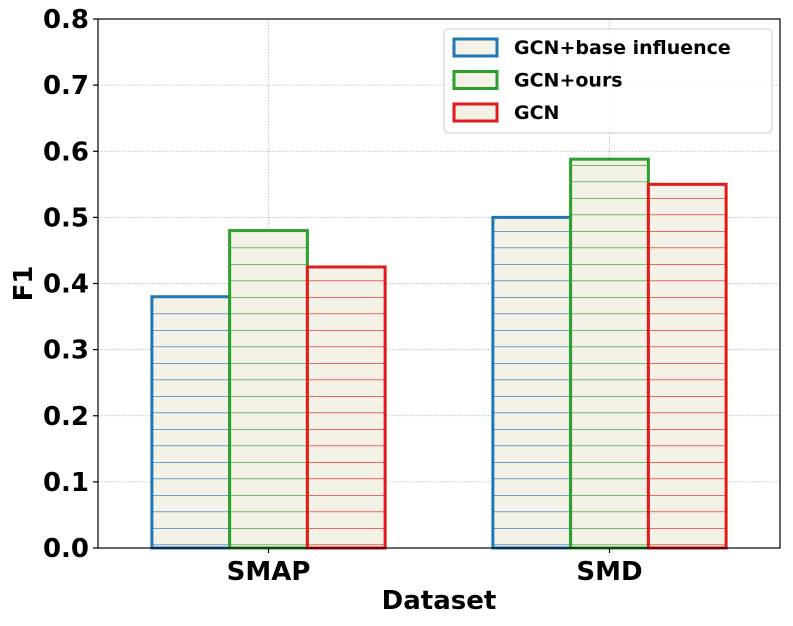 This screenshot has width=793, height=626. I want to click on legend: GCN+base influence GCN+ours GCN, so click(608, 81).